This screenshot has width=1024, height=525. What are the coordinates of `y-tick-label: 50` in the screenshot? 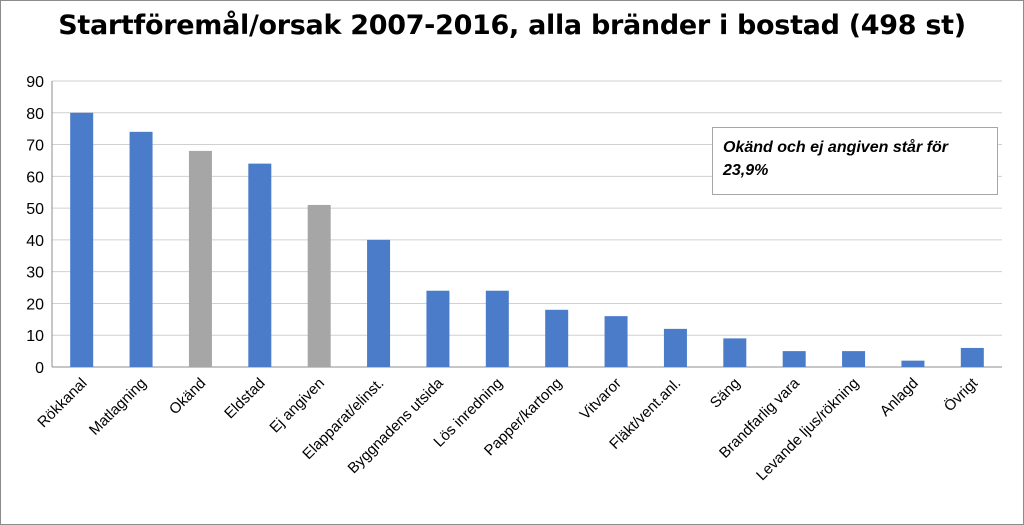 It's located at (35, 209).